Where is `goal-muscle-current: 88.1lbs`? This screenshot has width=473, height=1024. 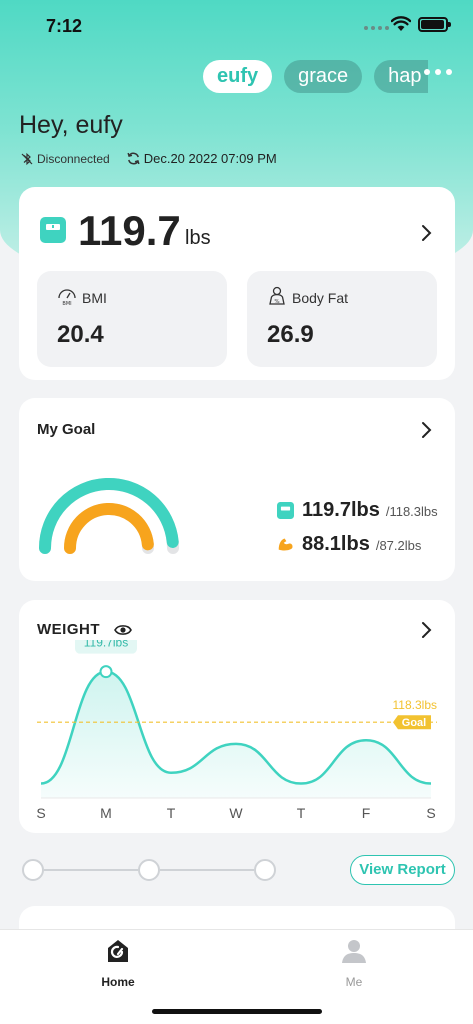
goal-muscle-current: 88.1lbs is located at coordinates (336, 544).